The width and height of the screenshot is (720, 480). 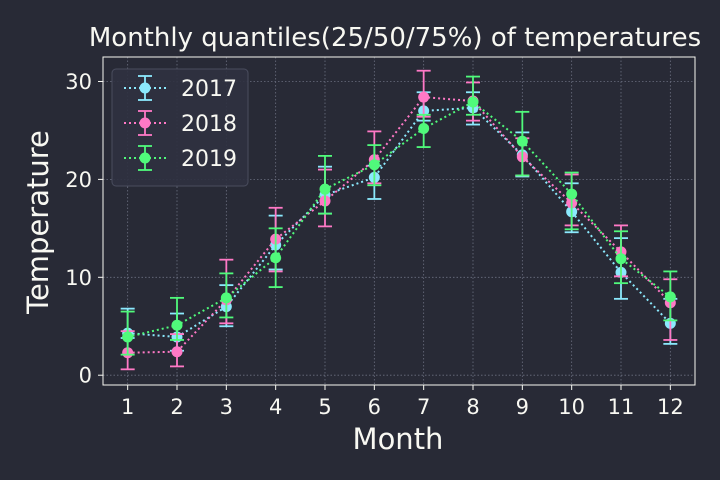 I want to click on y-tick-label: 10, so click(x=78, y=278).